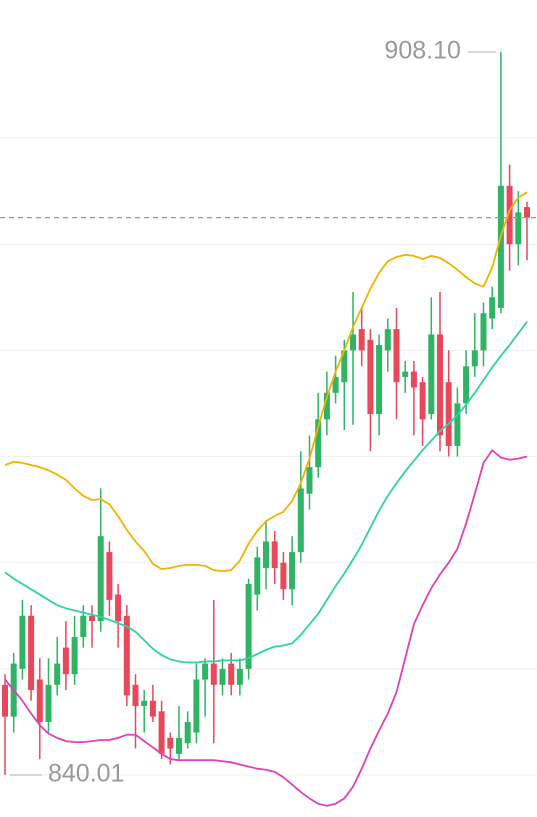 The image size is (537, 817). Describe the element at coordinates (422, 51) in the screenshot. I see `max-label: 908.10` at that location.